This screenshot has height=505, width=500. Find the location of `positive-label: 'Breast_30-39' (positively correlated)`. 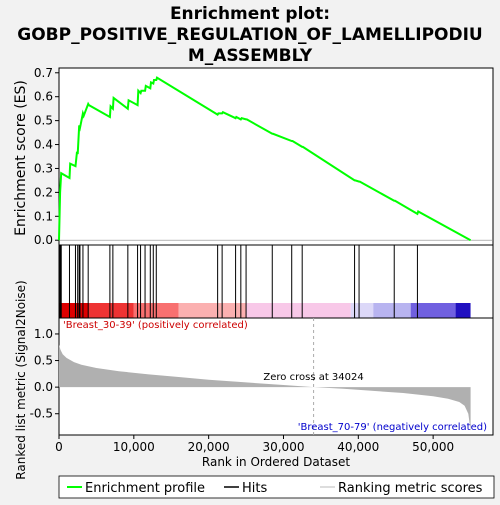

positive-label: 'Breast_30-39' (positively correlated) is located at coordinates (155, 325).